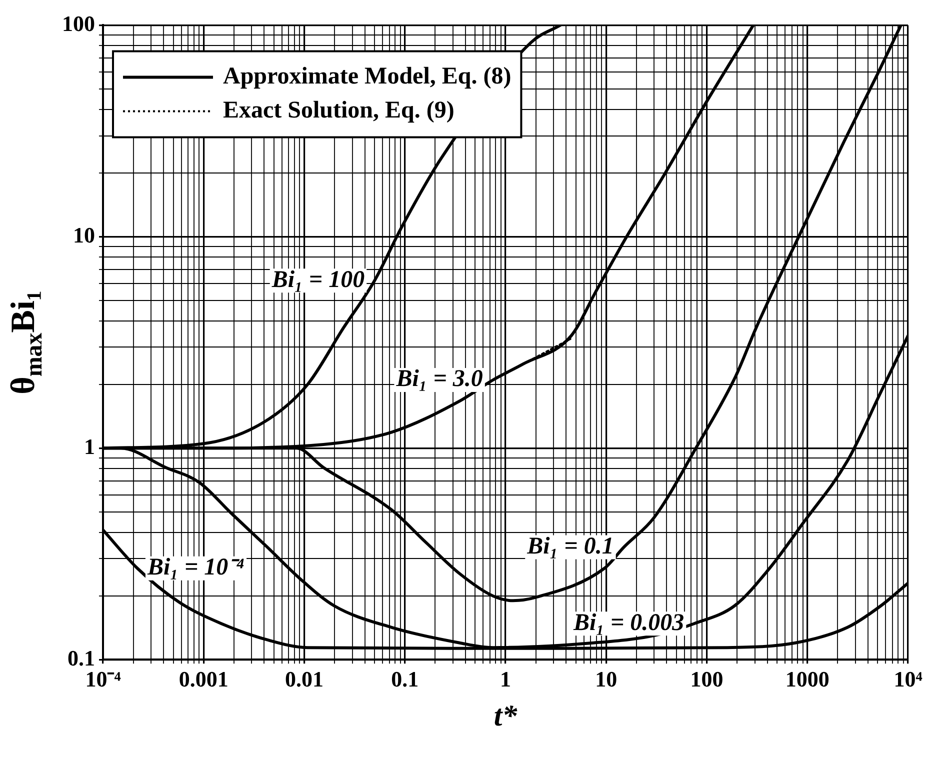  I want to click on annotation: Bi₁ = 10⁻⁴, so click(195, 567).